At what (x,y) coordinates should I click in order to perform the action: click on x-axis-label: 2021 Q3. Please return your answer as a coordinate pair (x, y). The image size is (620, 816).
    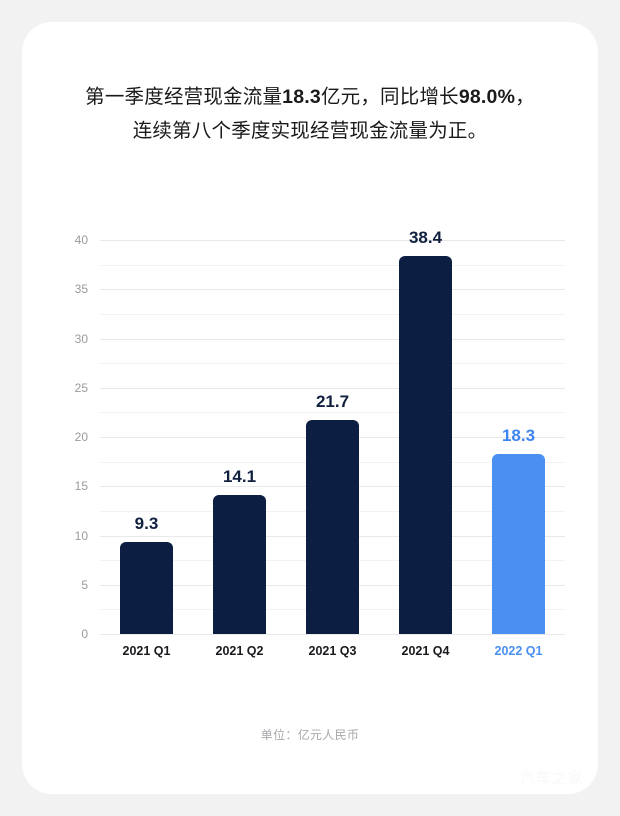
    Looking at the image, I should click on (332, 651).